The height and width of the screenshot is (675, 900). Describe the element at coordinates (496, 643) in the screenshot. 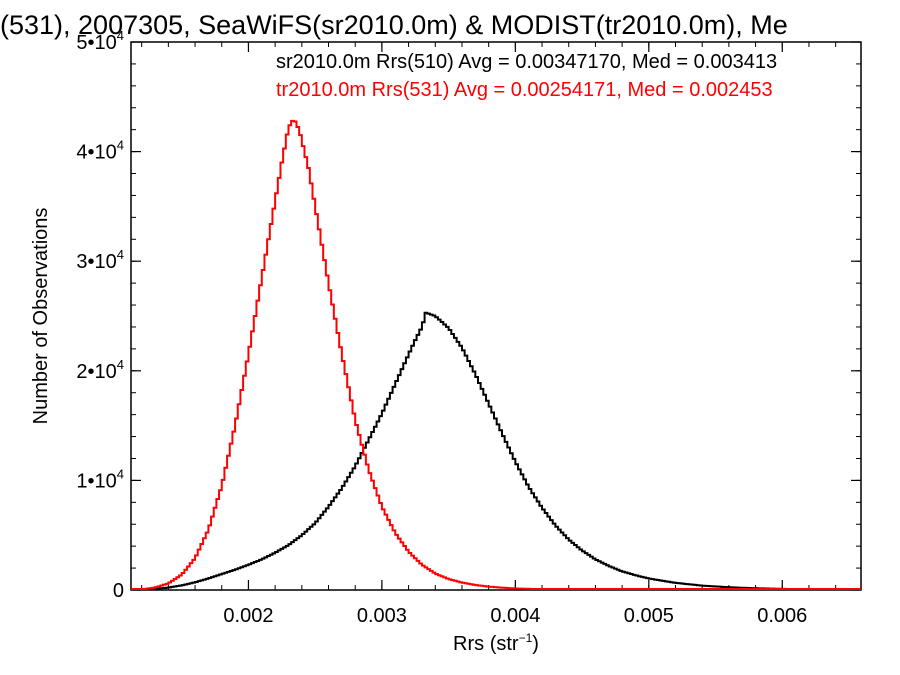

I see `x-axis-label: Rrs (str−1)` at that location.